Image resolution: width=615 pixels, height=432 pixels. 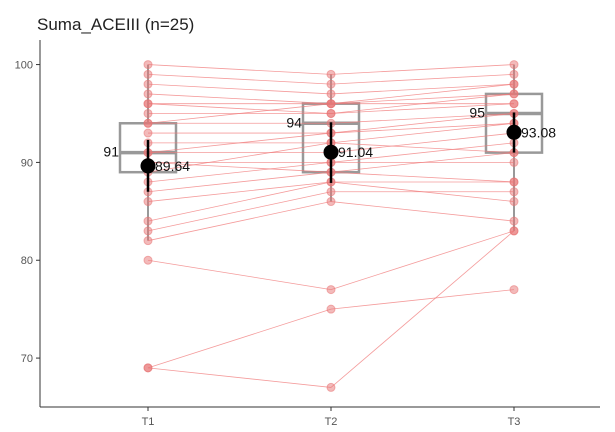 What do you see at coordinates (477, 112) in the screenshot?
I see `median-label: 95` at bounding box center [477, 112].